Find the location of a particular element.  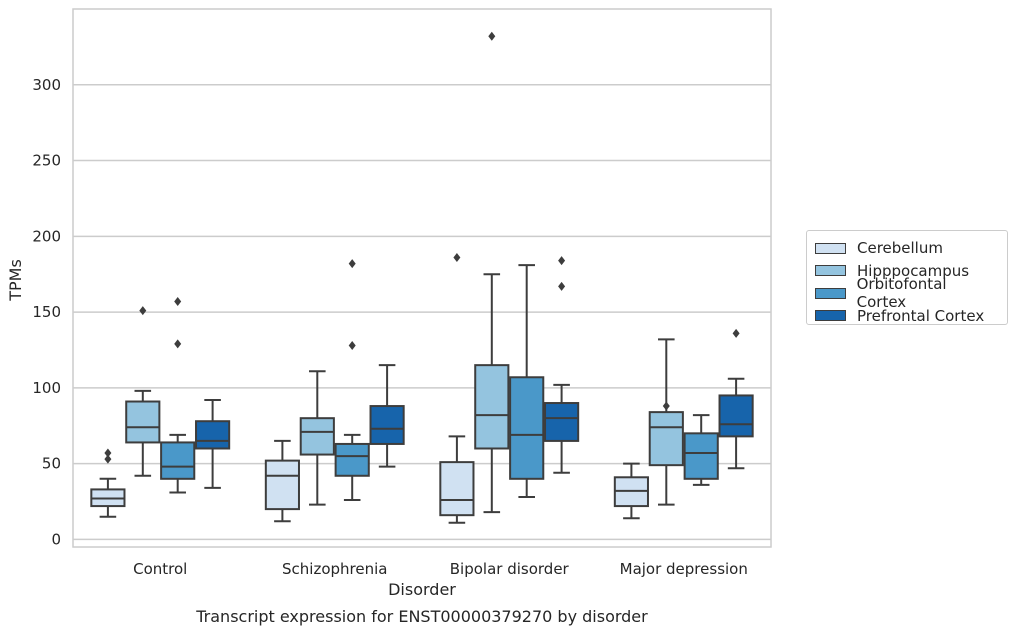

y-tick-label: 50 is located at coordinates (51, 464).